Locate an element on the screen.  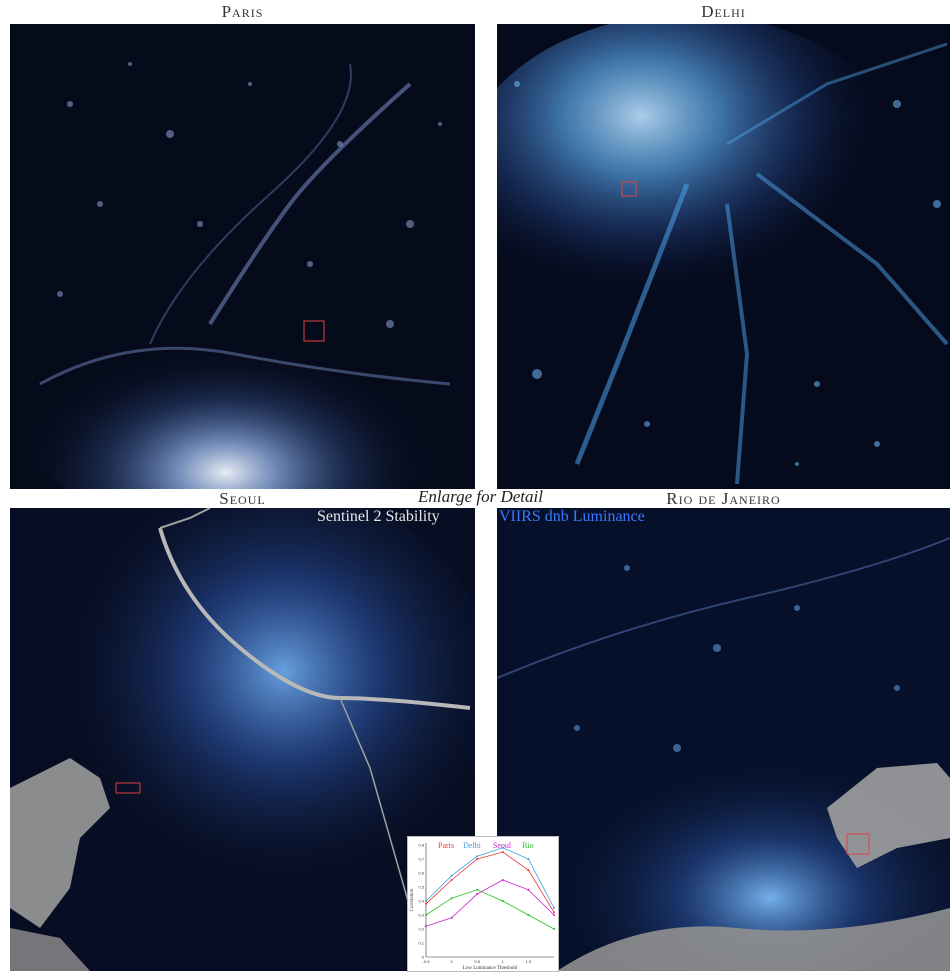
chart-series-group is located at coordinates (490, 888).